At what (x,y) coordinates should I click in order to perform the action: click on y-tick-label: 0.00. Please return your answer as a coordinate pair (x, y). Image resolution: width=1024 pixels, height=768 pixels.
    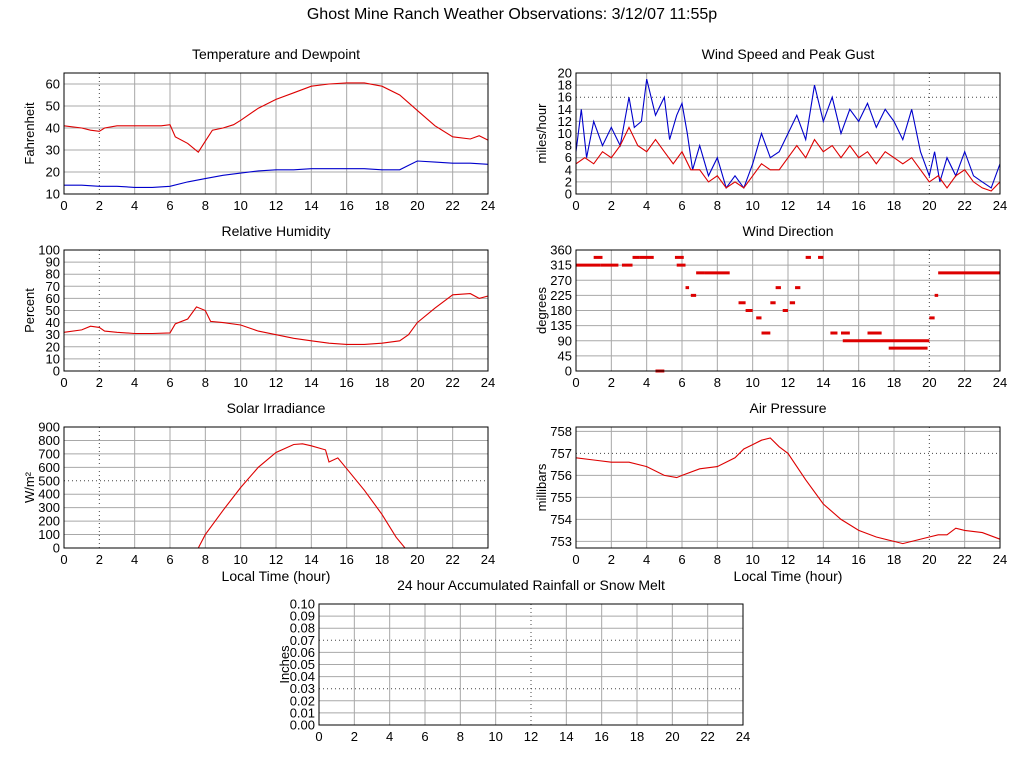
    Looking at the image, I should click on (302, 725).